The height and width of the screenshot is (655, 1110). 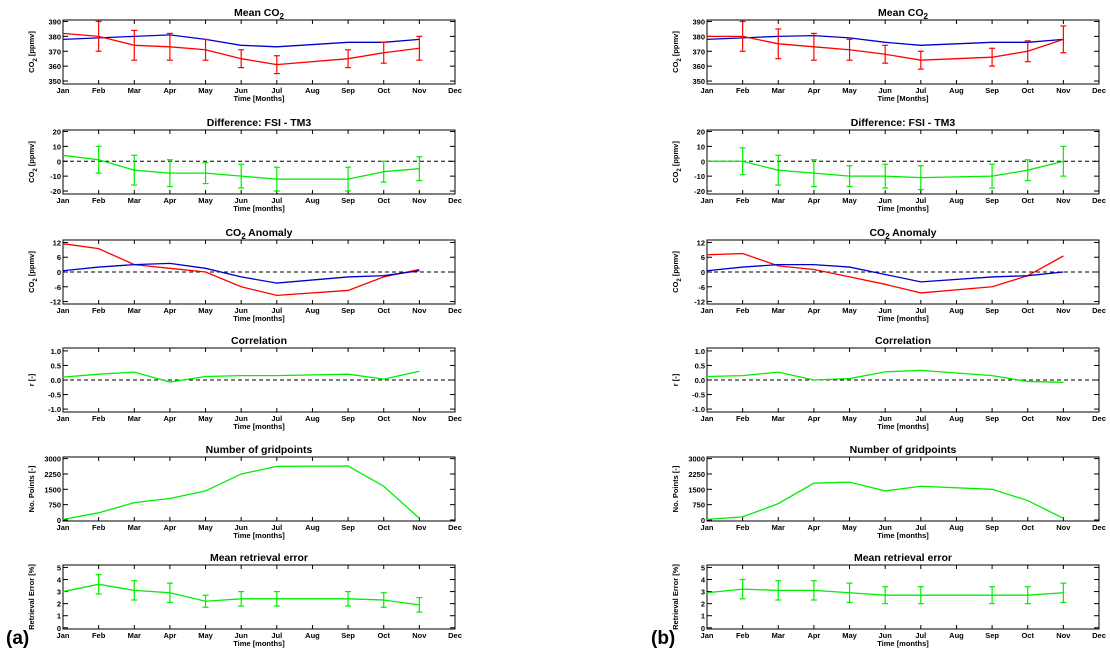 What do you see at coordinates (18, 638) in the screenshot?
I see `panel-label-a: (a)` at bounding box center [18, 638].